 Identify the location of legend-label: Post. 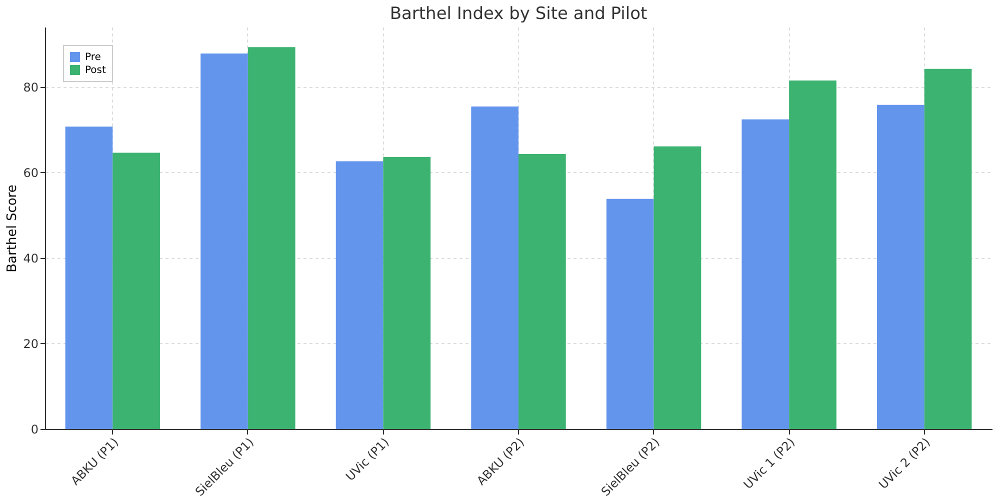
(95, 70).